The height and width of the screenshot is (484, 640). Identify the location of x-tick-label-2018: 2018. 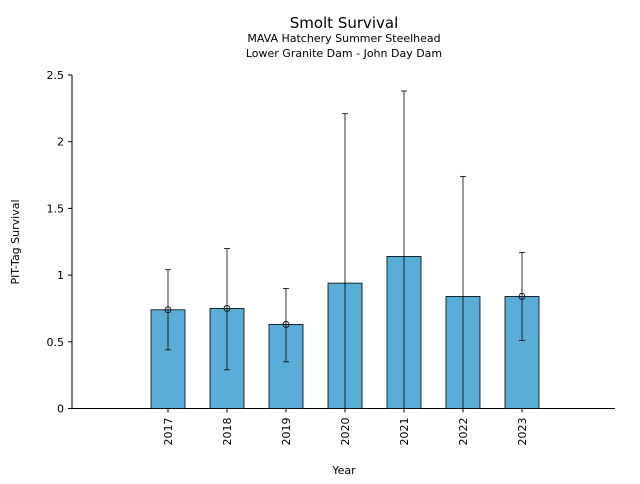
(227, 432).